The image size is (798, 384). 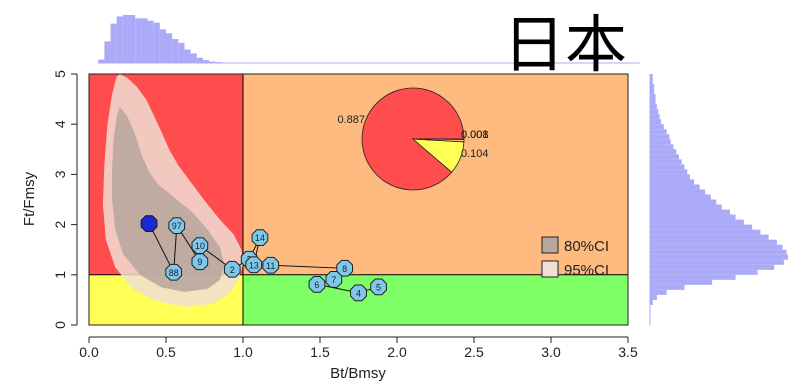 I want to click on trajectory-point-label: 88, so click(x=174, y=273).